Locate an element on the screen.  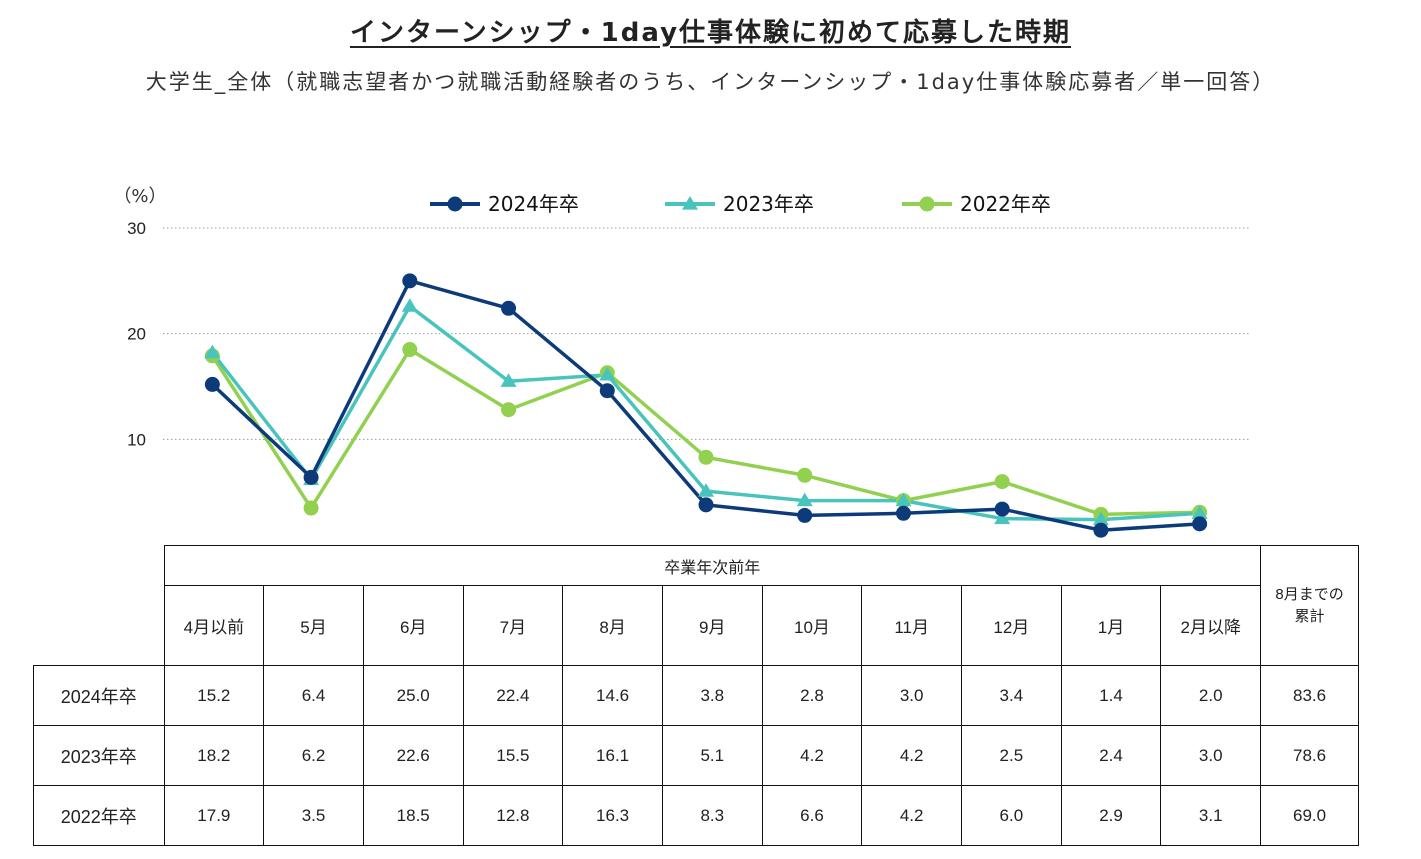
table-row-header: 2022年卒 is located at coordinates (99, 815).